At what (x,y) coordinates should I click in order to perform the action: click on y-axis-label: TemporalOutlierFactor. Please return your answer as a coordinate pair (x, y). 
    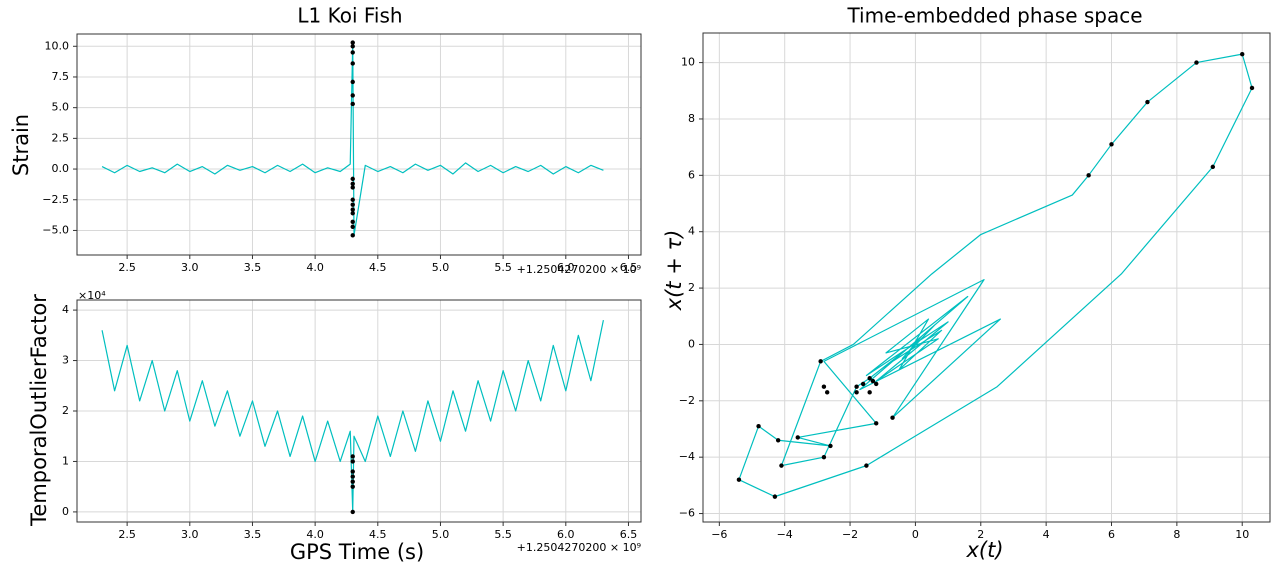
    Looking at the image, I should click on (39, 410).